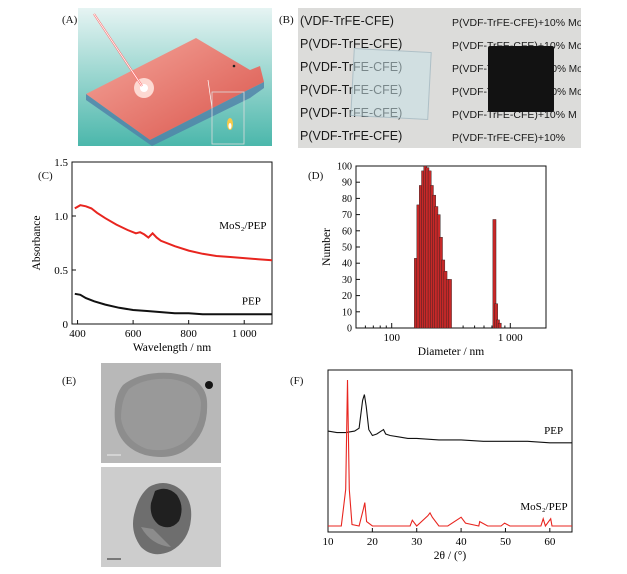 Image resolution: width=627 pixels, height=574 pixels. What do you see at coordinates (70, 20) in the screenshot?
I see `panel-label-a: (A)` at bounding box center [70, 20].